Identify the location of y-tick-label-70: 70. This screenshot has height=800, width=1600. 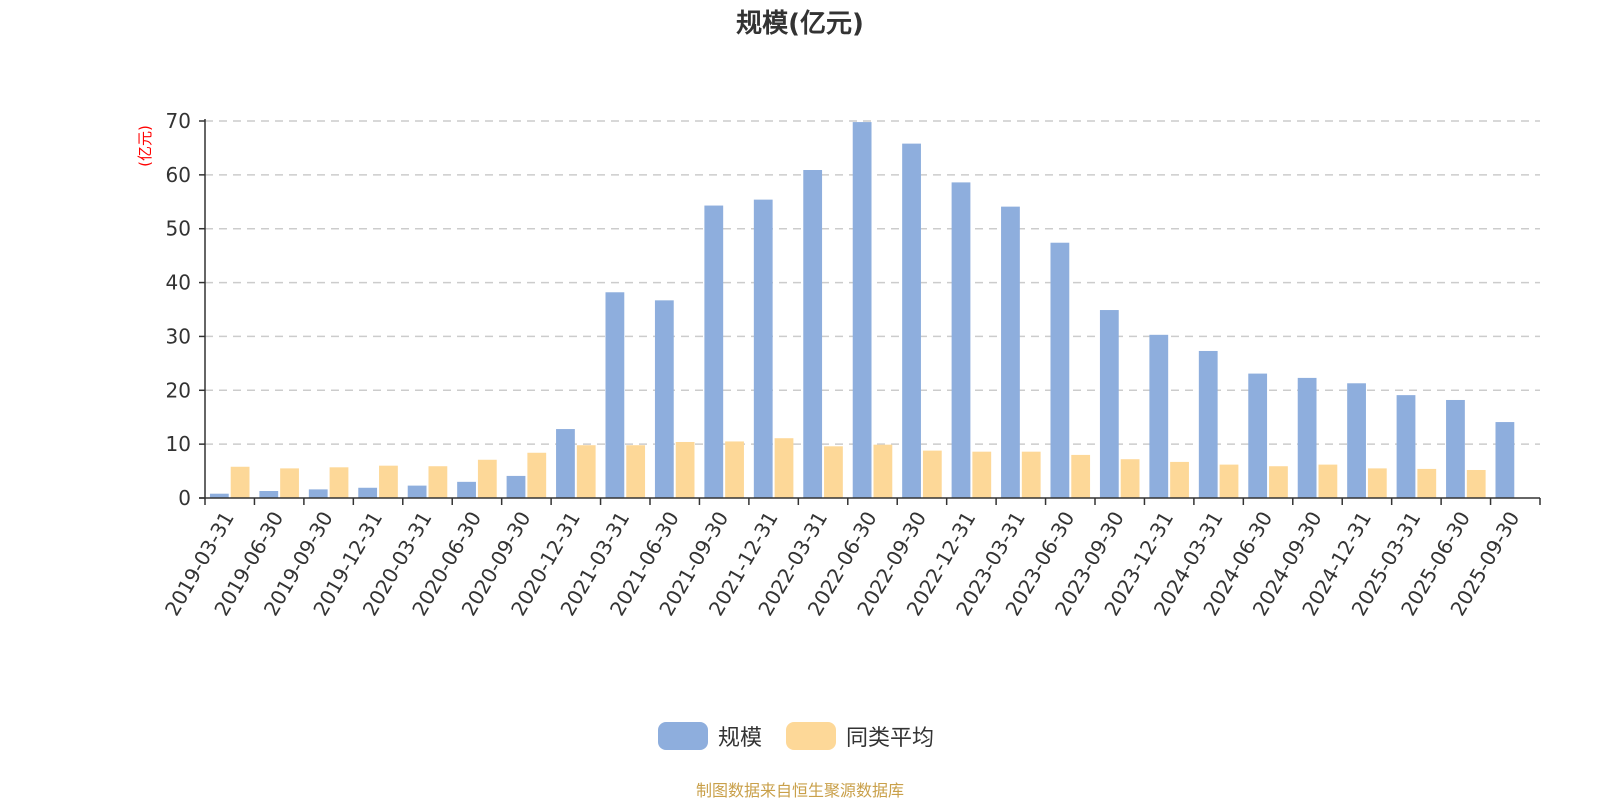
(178, 121).